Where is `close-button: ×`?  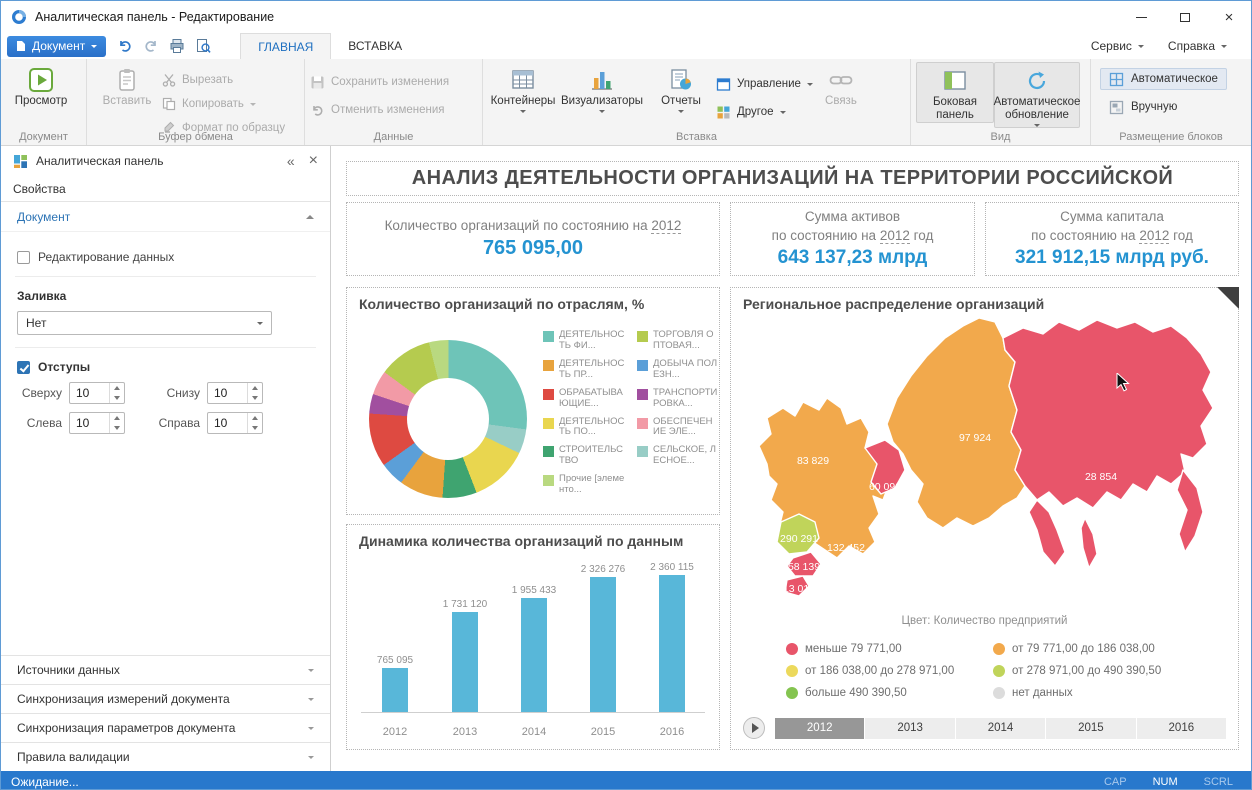 close-button: × is located at coordinates (1229, 17).